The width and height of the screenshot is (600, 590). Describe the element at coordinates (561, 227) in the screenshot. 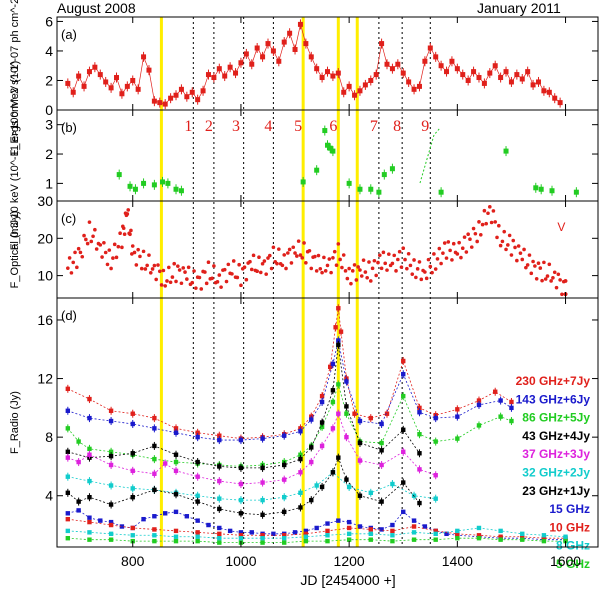

I see `v-marker: V` at that location.